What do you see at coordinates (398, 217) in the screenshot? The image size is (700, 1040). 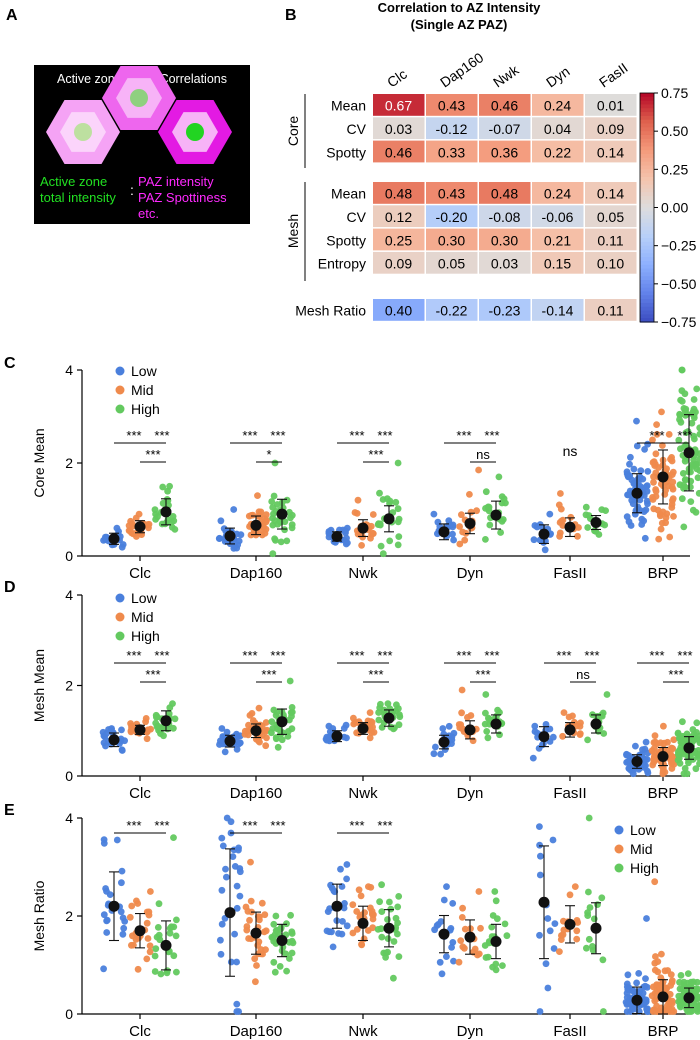 I see `heatmap-cell-value: 0.12` at bounding box center [398, 217].